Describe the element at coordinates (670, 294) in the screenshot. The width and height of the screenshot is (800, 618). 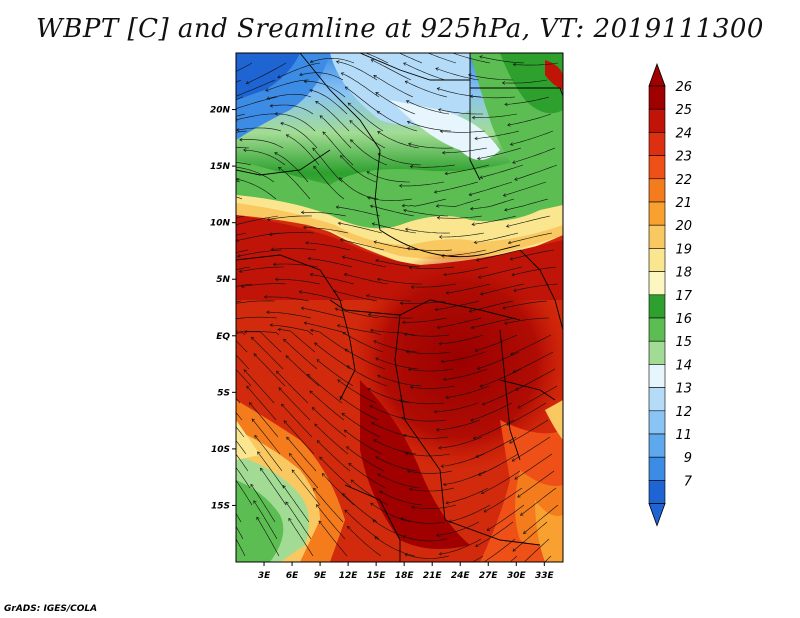
I see `colorbar: 26 25 24 23 22 21 20 19 18 17 16 15 14 13 12 11 9 7` at that location.